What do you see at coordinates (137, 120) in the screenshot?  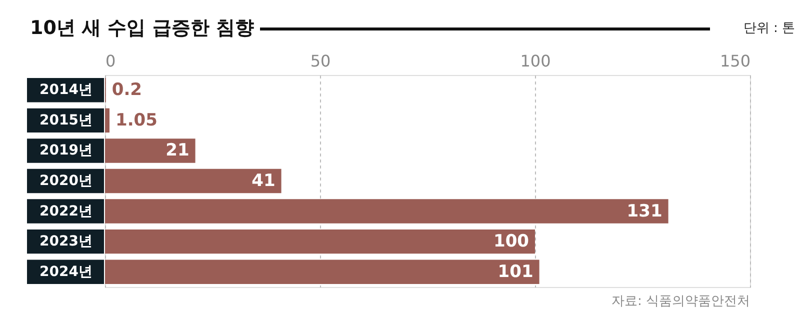 I see `data-label: 1.05` at bounding box center [137, 120].